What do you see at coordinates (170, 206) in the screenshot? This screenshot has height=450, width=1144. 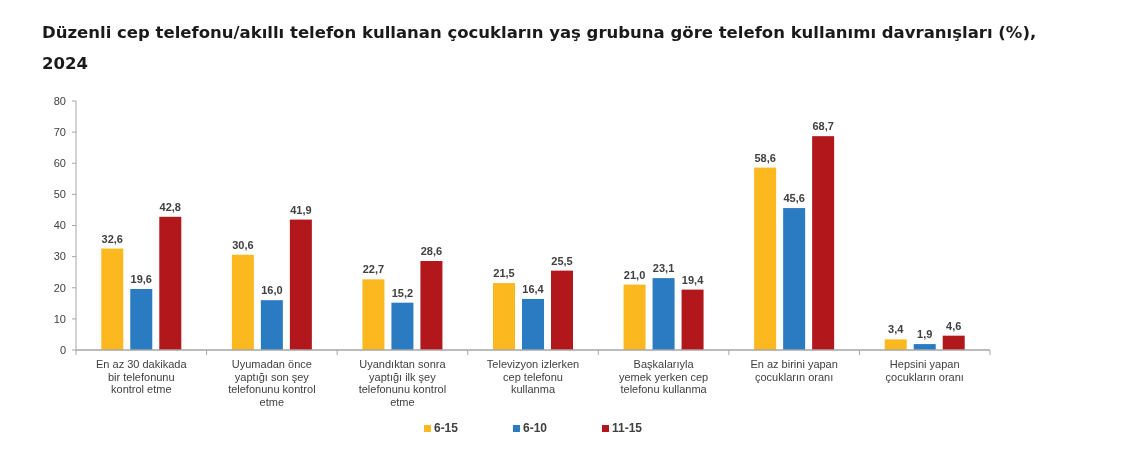 I see `data-label: 42,8` at bounding box center [170, 206].